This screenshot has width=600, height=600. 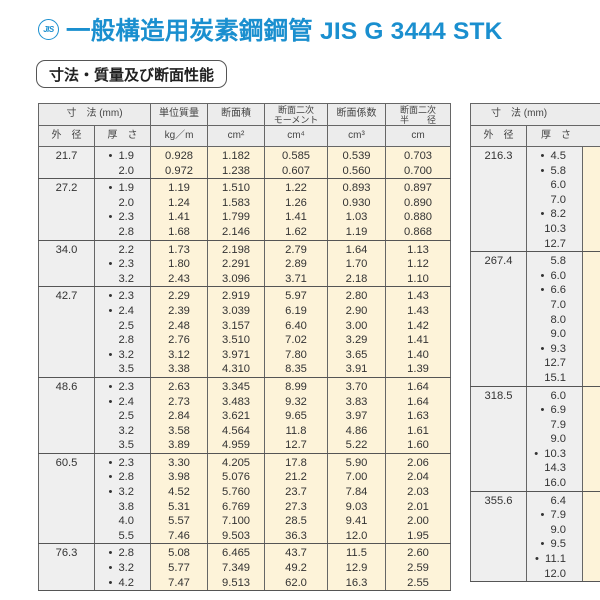 I want to click on section-modulus-value: 12.0, so click(x=356, y=535).